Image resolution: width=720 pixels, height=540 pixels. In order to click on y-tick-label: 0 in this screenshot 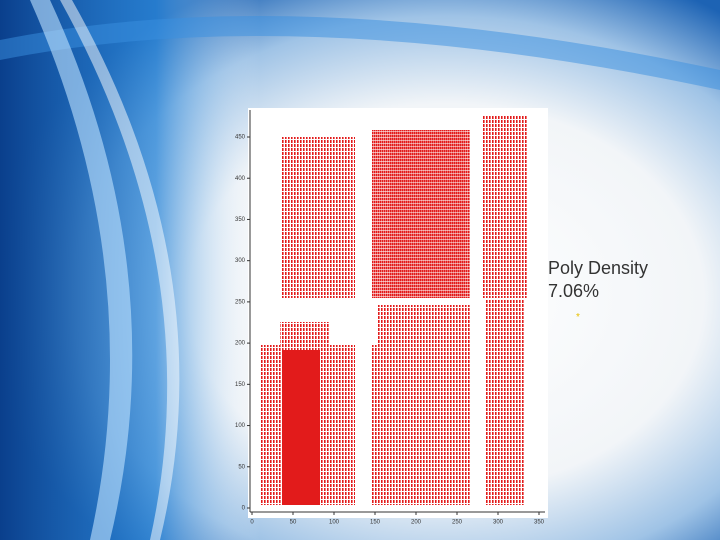, I will do `click(244, 509)`.